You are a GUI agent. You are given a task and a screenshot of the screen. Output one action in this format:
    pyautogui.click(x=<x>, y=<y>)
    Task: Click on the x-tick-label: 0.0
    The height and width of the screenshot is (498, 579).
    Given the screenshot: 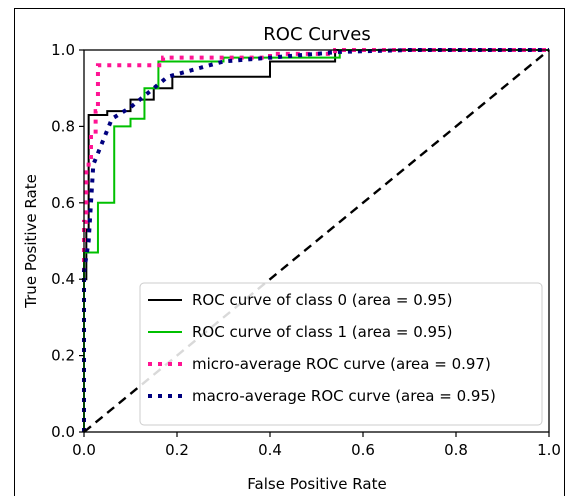 What is the action you would take?
    pyautogui.click(x=84, y=450)
    